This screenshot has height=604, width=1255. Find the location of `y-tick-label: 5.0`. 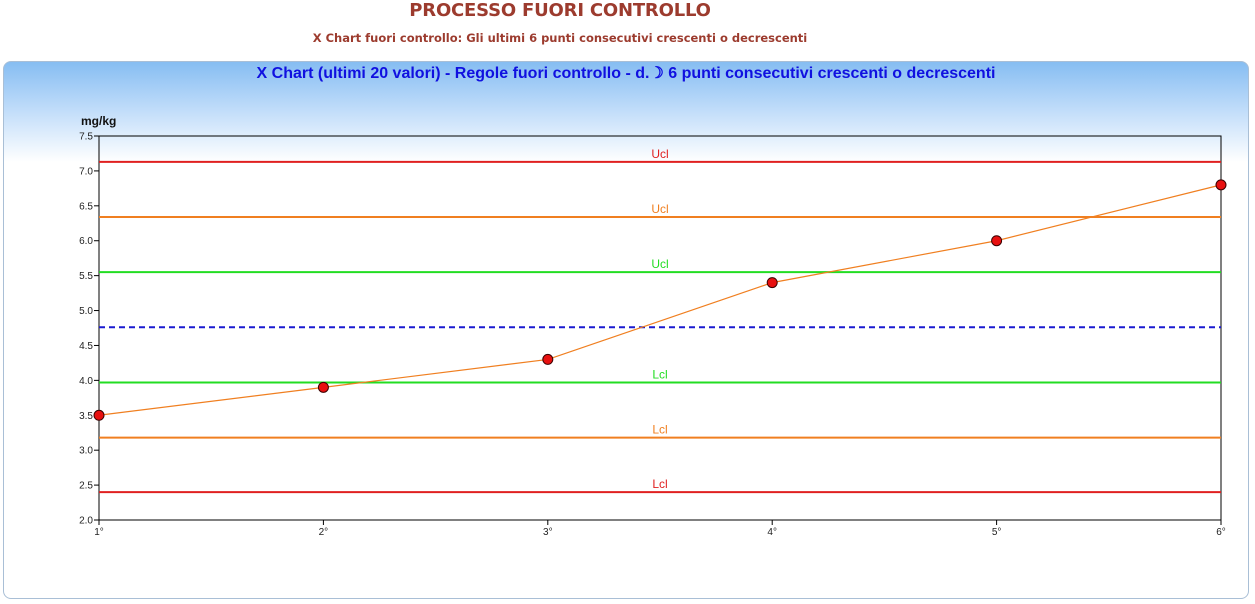

y-tick-label: 5.0 is located at coordinates (86, 311).